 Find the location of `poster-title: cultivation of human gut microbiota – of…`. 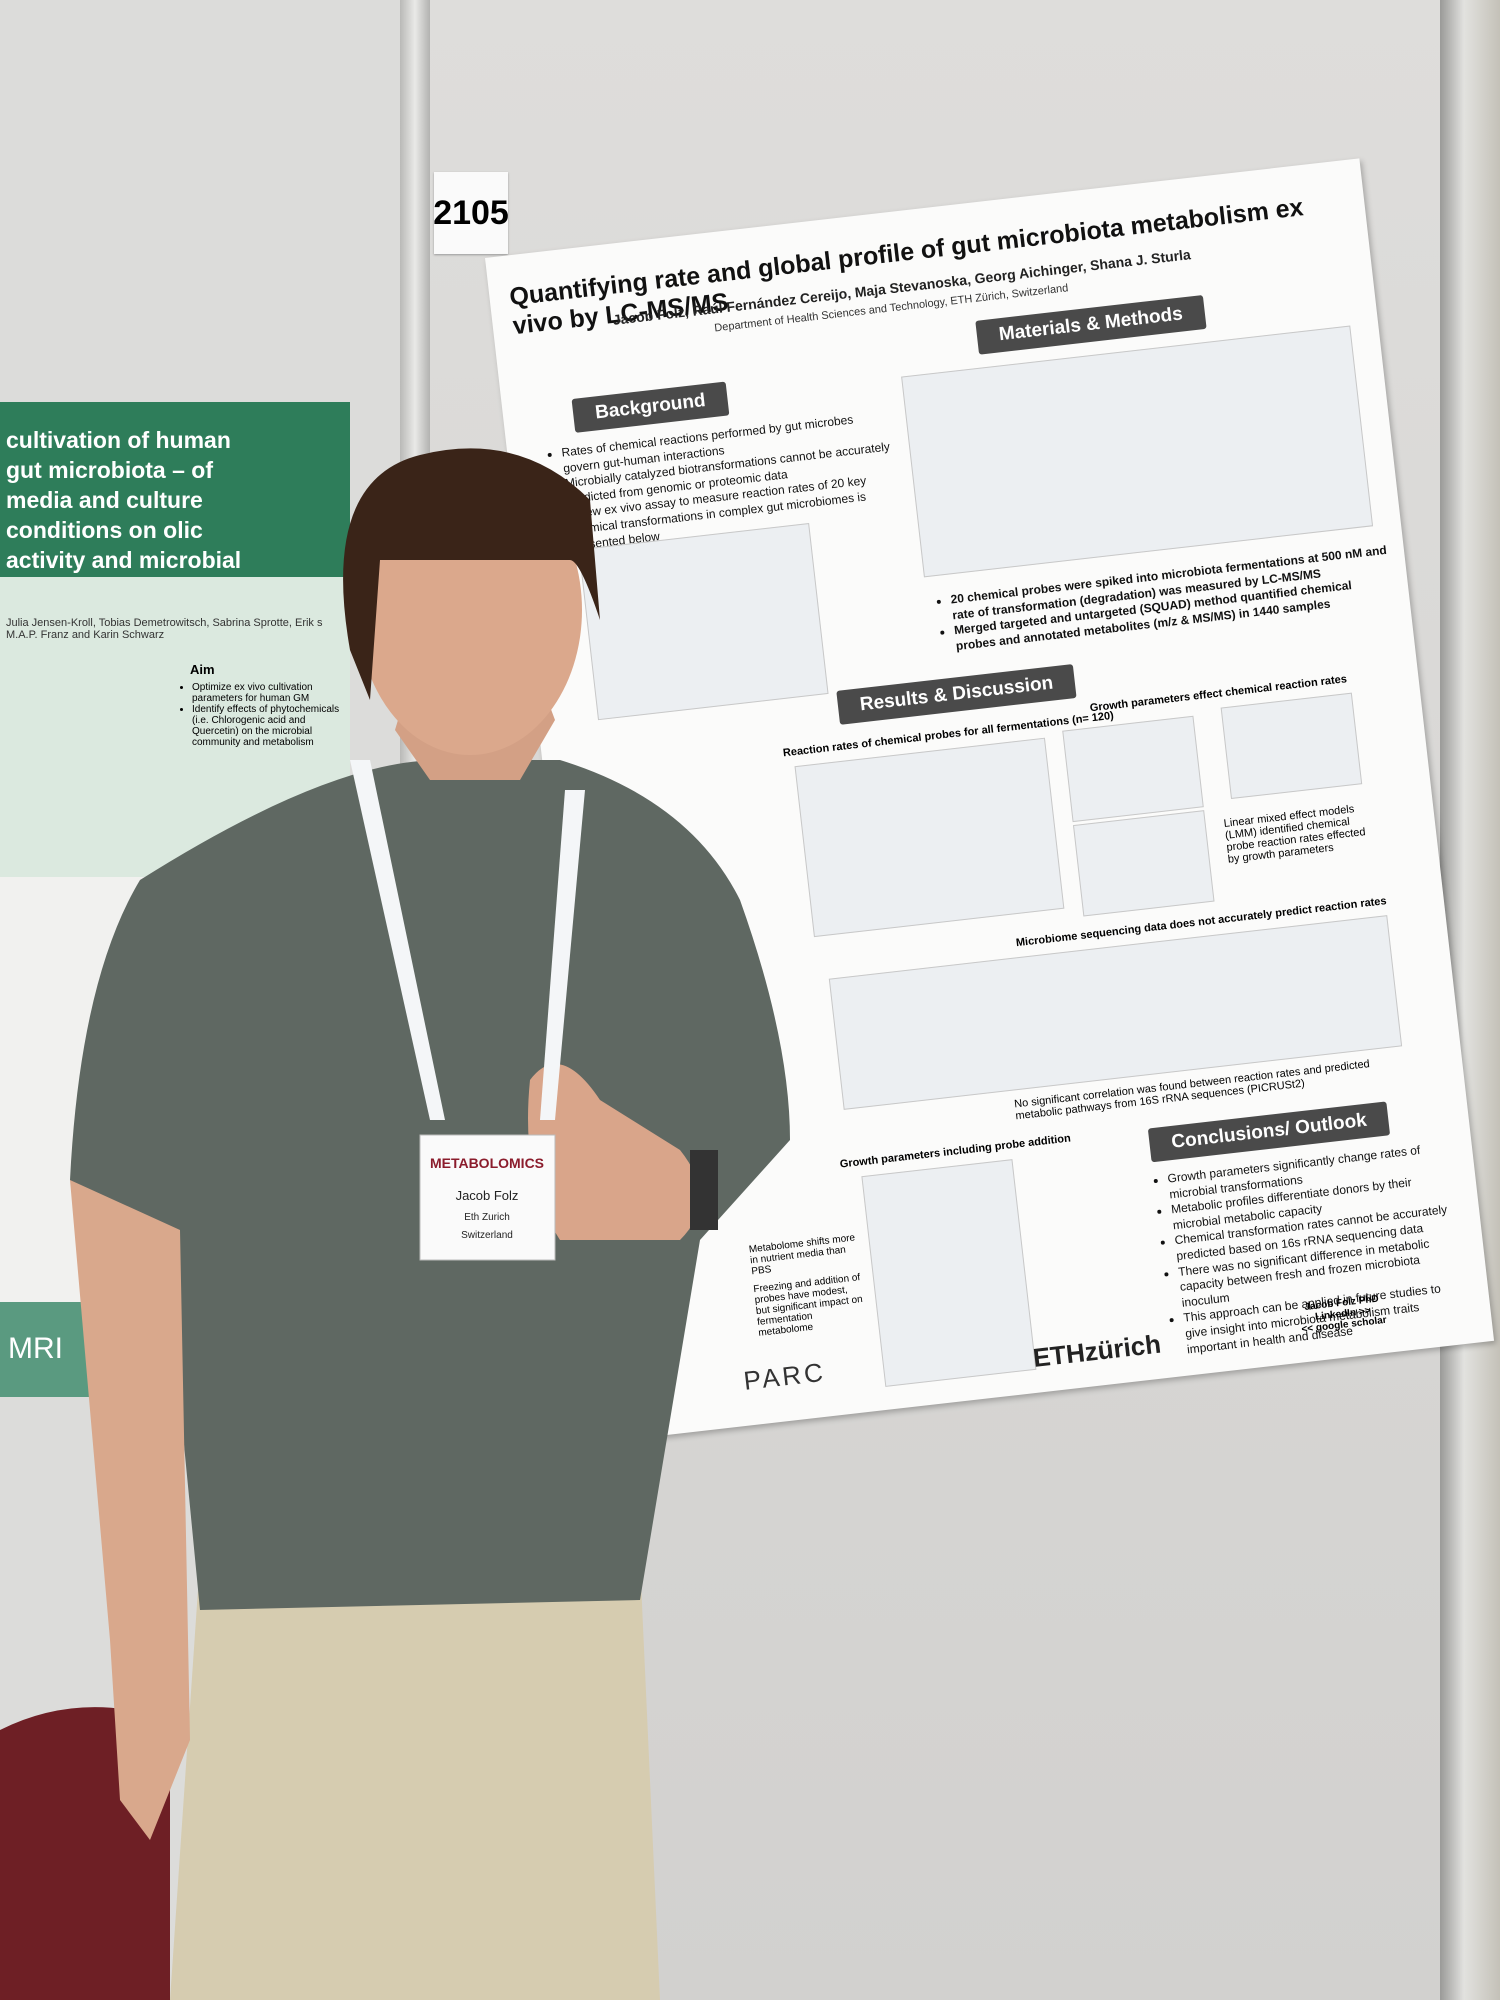

poster-title: cultivation of human gut microbiota – of… is located at coordinates (175, 502).